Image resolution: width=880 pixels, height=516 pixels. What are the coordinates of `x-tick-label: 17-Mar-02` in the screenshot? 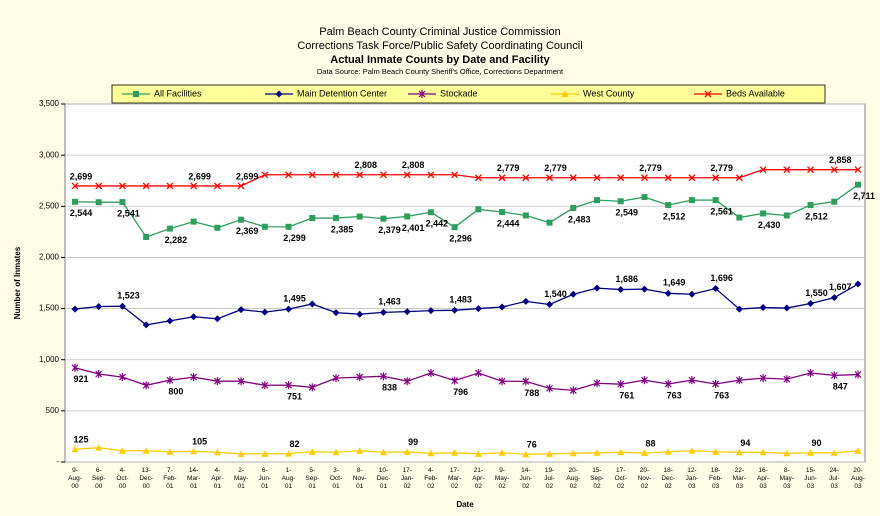 It's located at (454, 478).